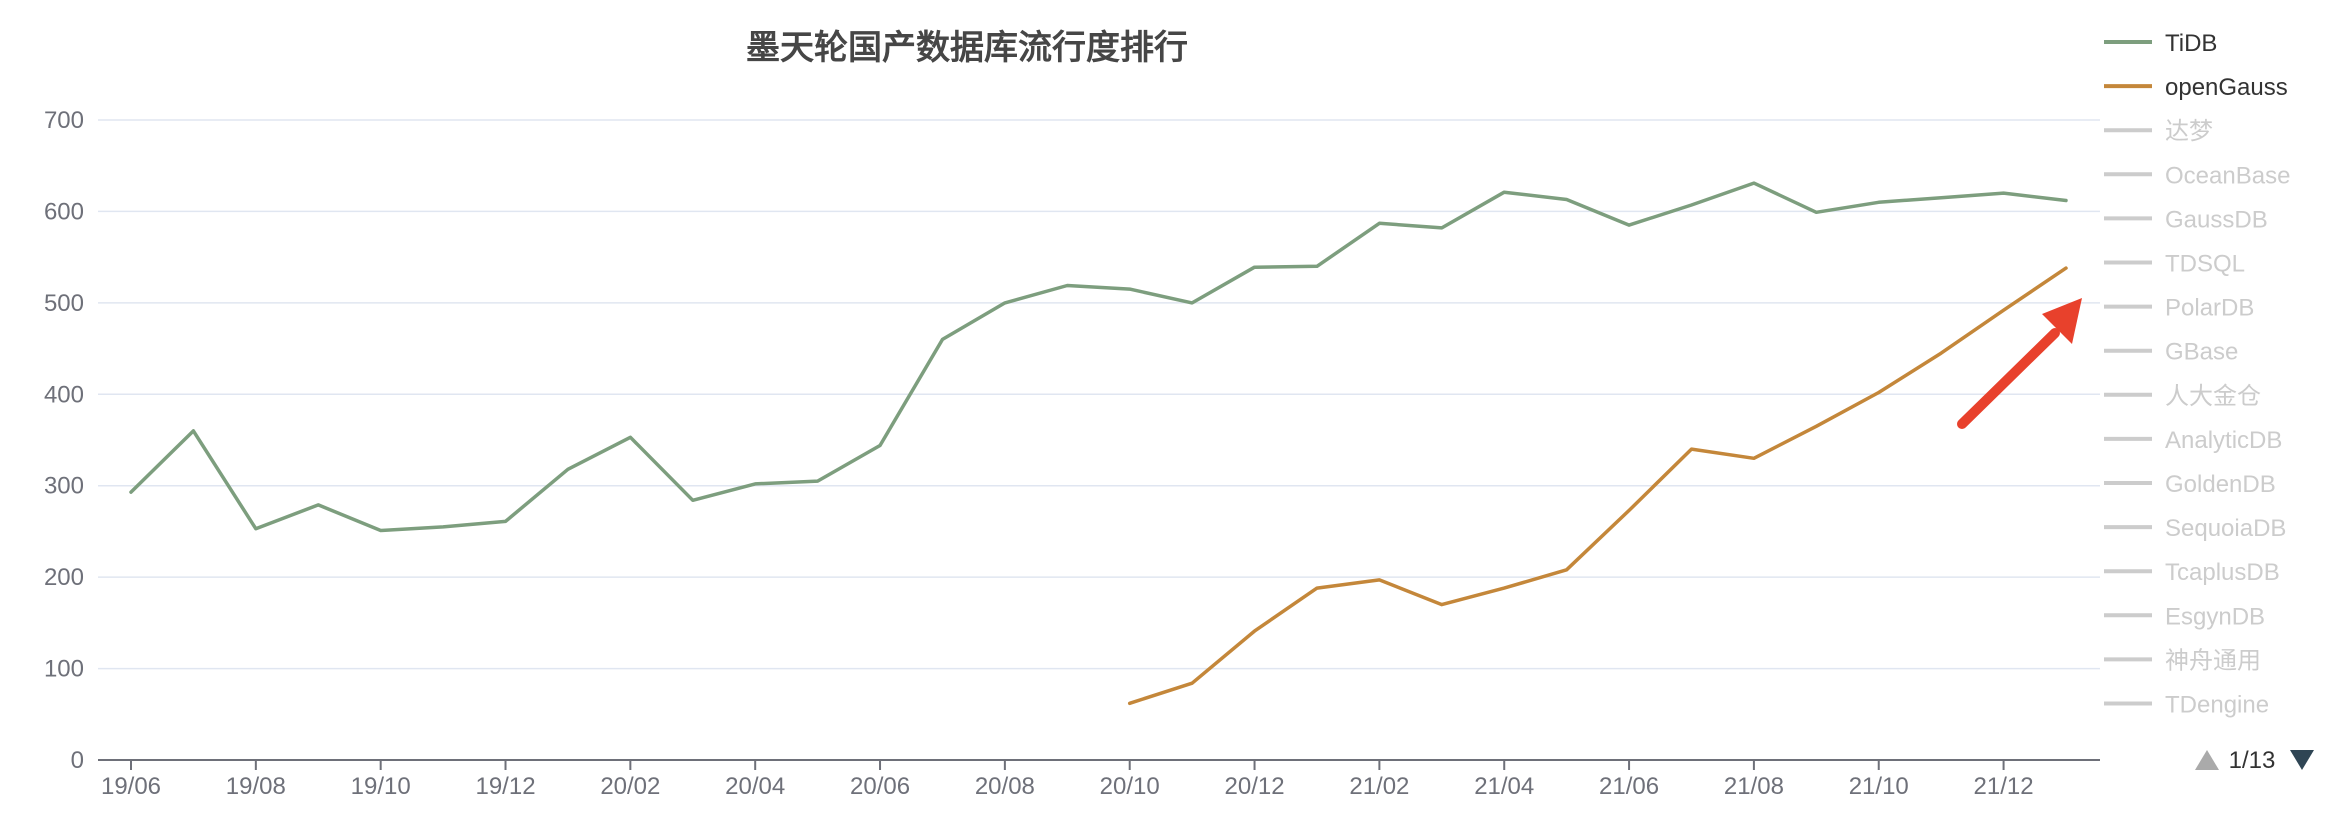  I want to click on x-tick-label: 20/10, so click(1130, 786).